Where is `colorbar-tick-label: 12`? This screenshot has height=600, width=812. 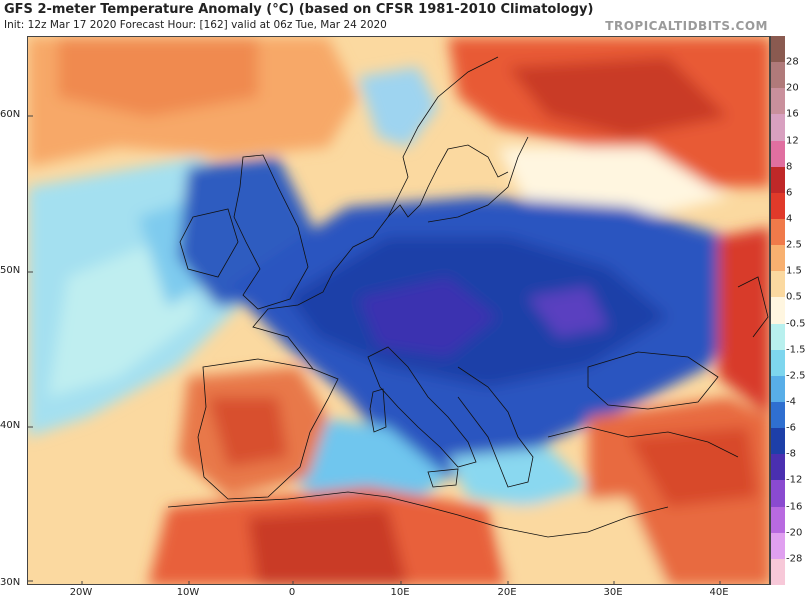
colorbar-tick-label: 12 is located at coordinates (792, 141).